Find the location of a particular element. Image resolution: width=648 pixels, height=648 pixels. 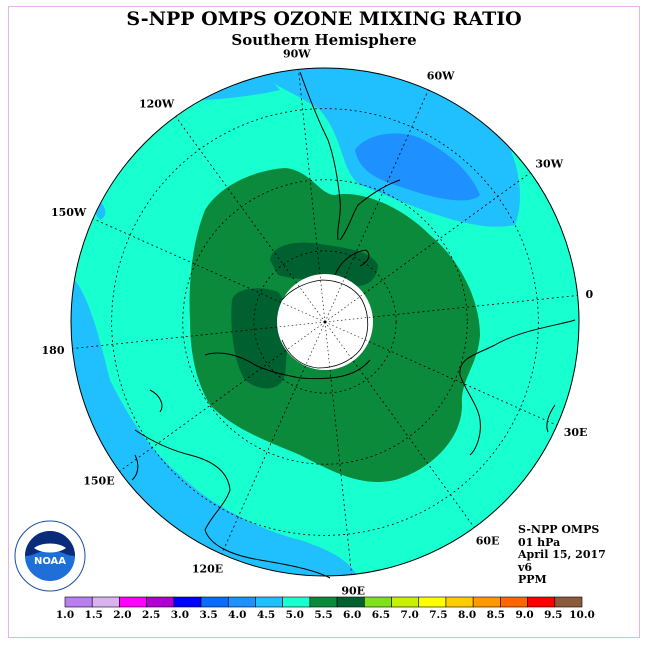

coastline-australia is located at coordinates (232, 504).